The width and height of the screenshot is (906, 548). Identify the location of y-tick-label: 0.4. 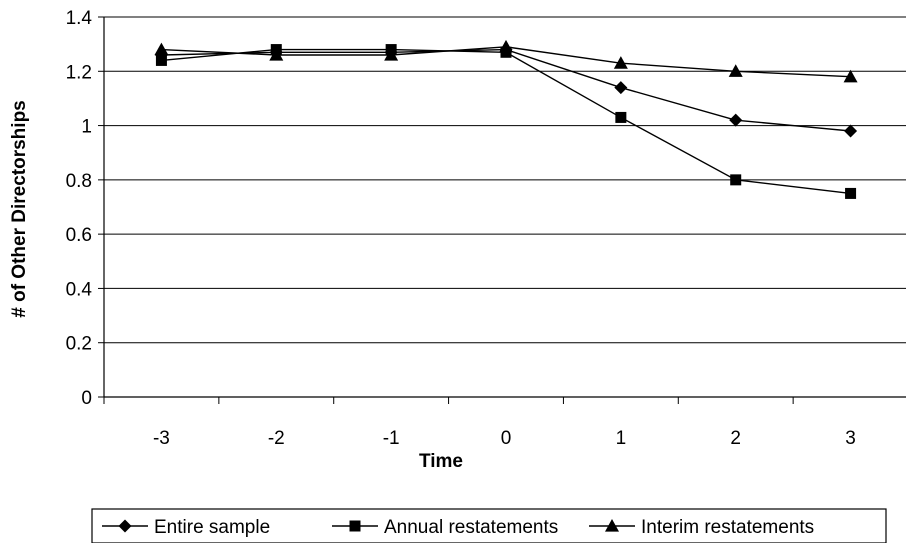
(79, 289).